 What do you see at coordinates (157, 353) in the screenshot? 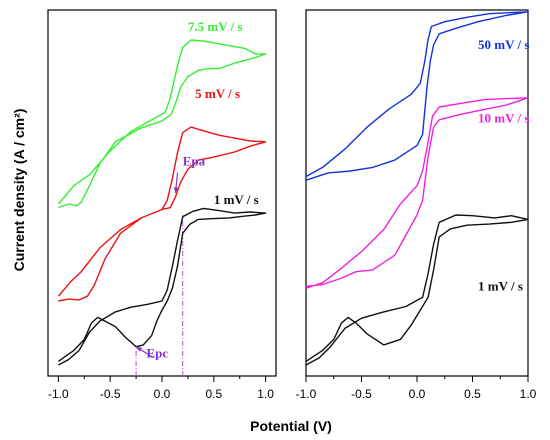
I see `annotation-label: Epc` at bounding box center [157, 353].